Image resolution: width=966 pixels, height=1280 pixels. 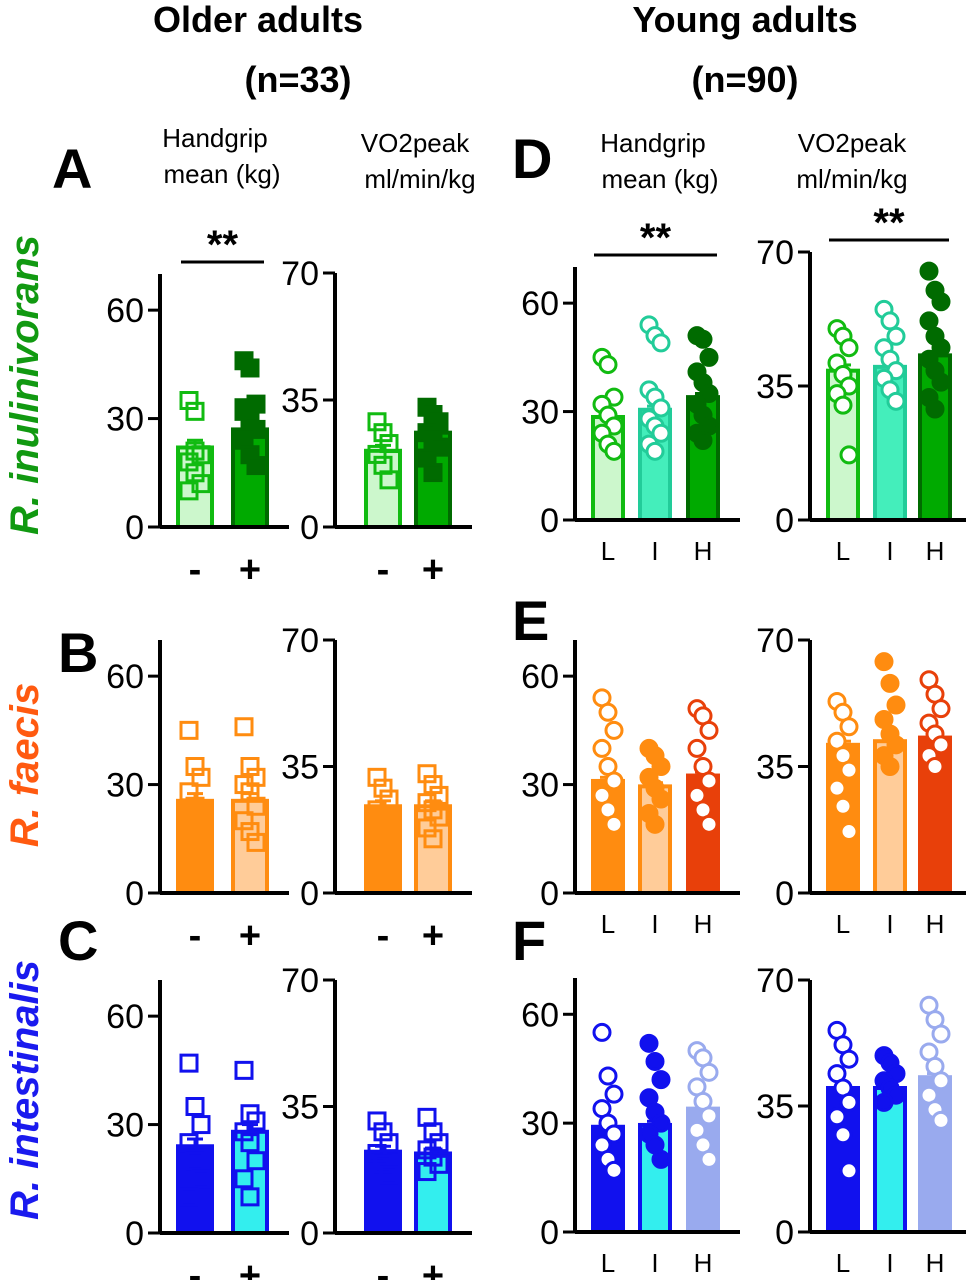 I want to click on chart-E-handgrip: 0 30 60 L I H, so click(x=630, y=789).